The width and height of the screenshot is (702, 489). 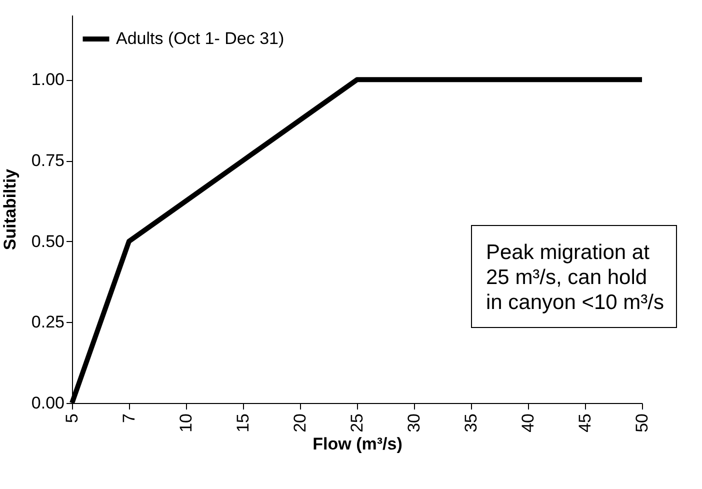 I want to click on x-tick-label: 35, so click(x=471, y=423).